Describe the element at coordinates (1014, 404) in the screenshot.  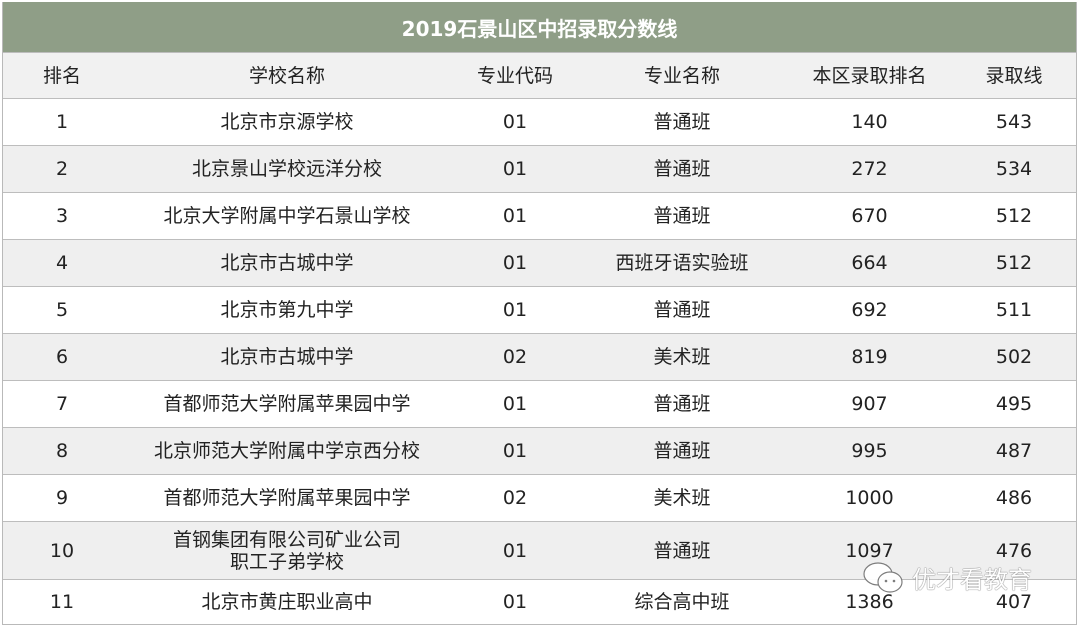
I see `cell-score: 495` at that location.